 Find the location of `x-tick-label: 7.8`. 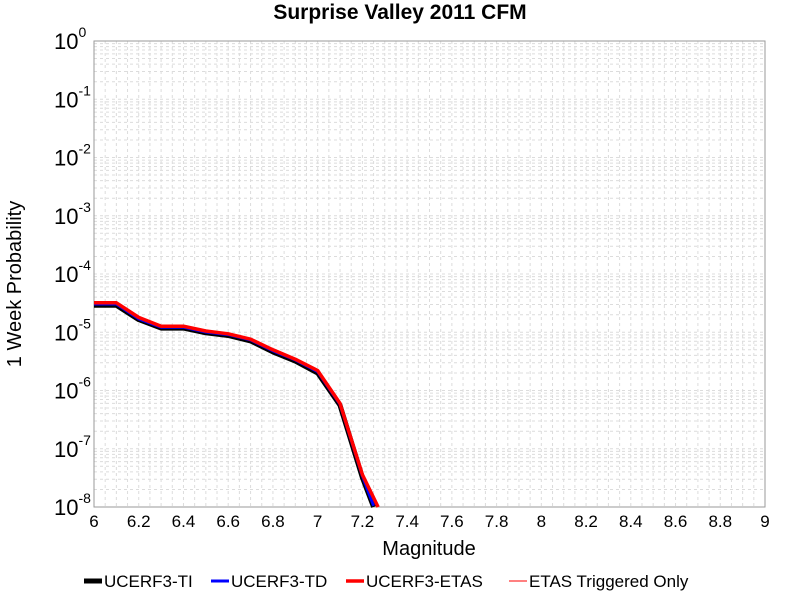

x-tick-label: 7.8 is located at coordinates (497, 521).